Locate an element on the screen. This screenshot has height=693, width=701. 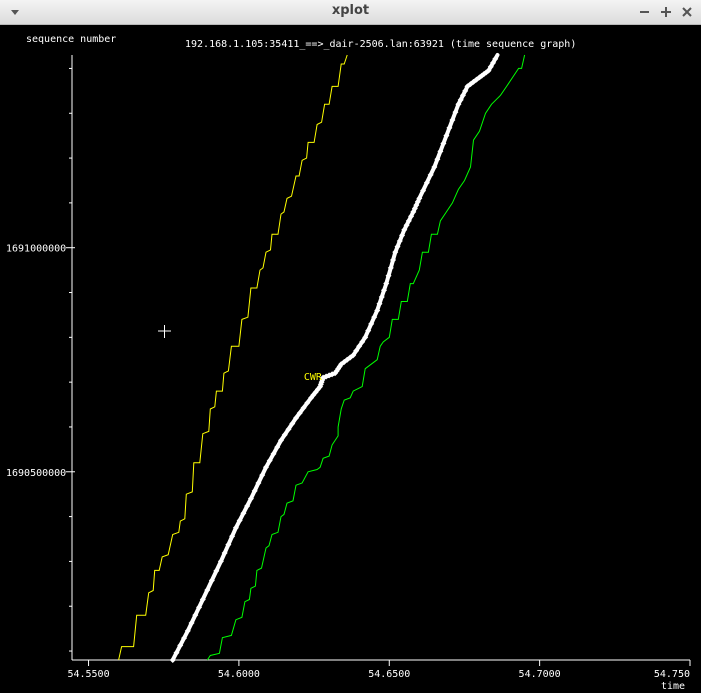
x-tick-label: 54.6000 is located at coordinates (239, 674).